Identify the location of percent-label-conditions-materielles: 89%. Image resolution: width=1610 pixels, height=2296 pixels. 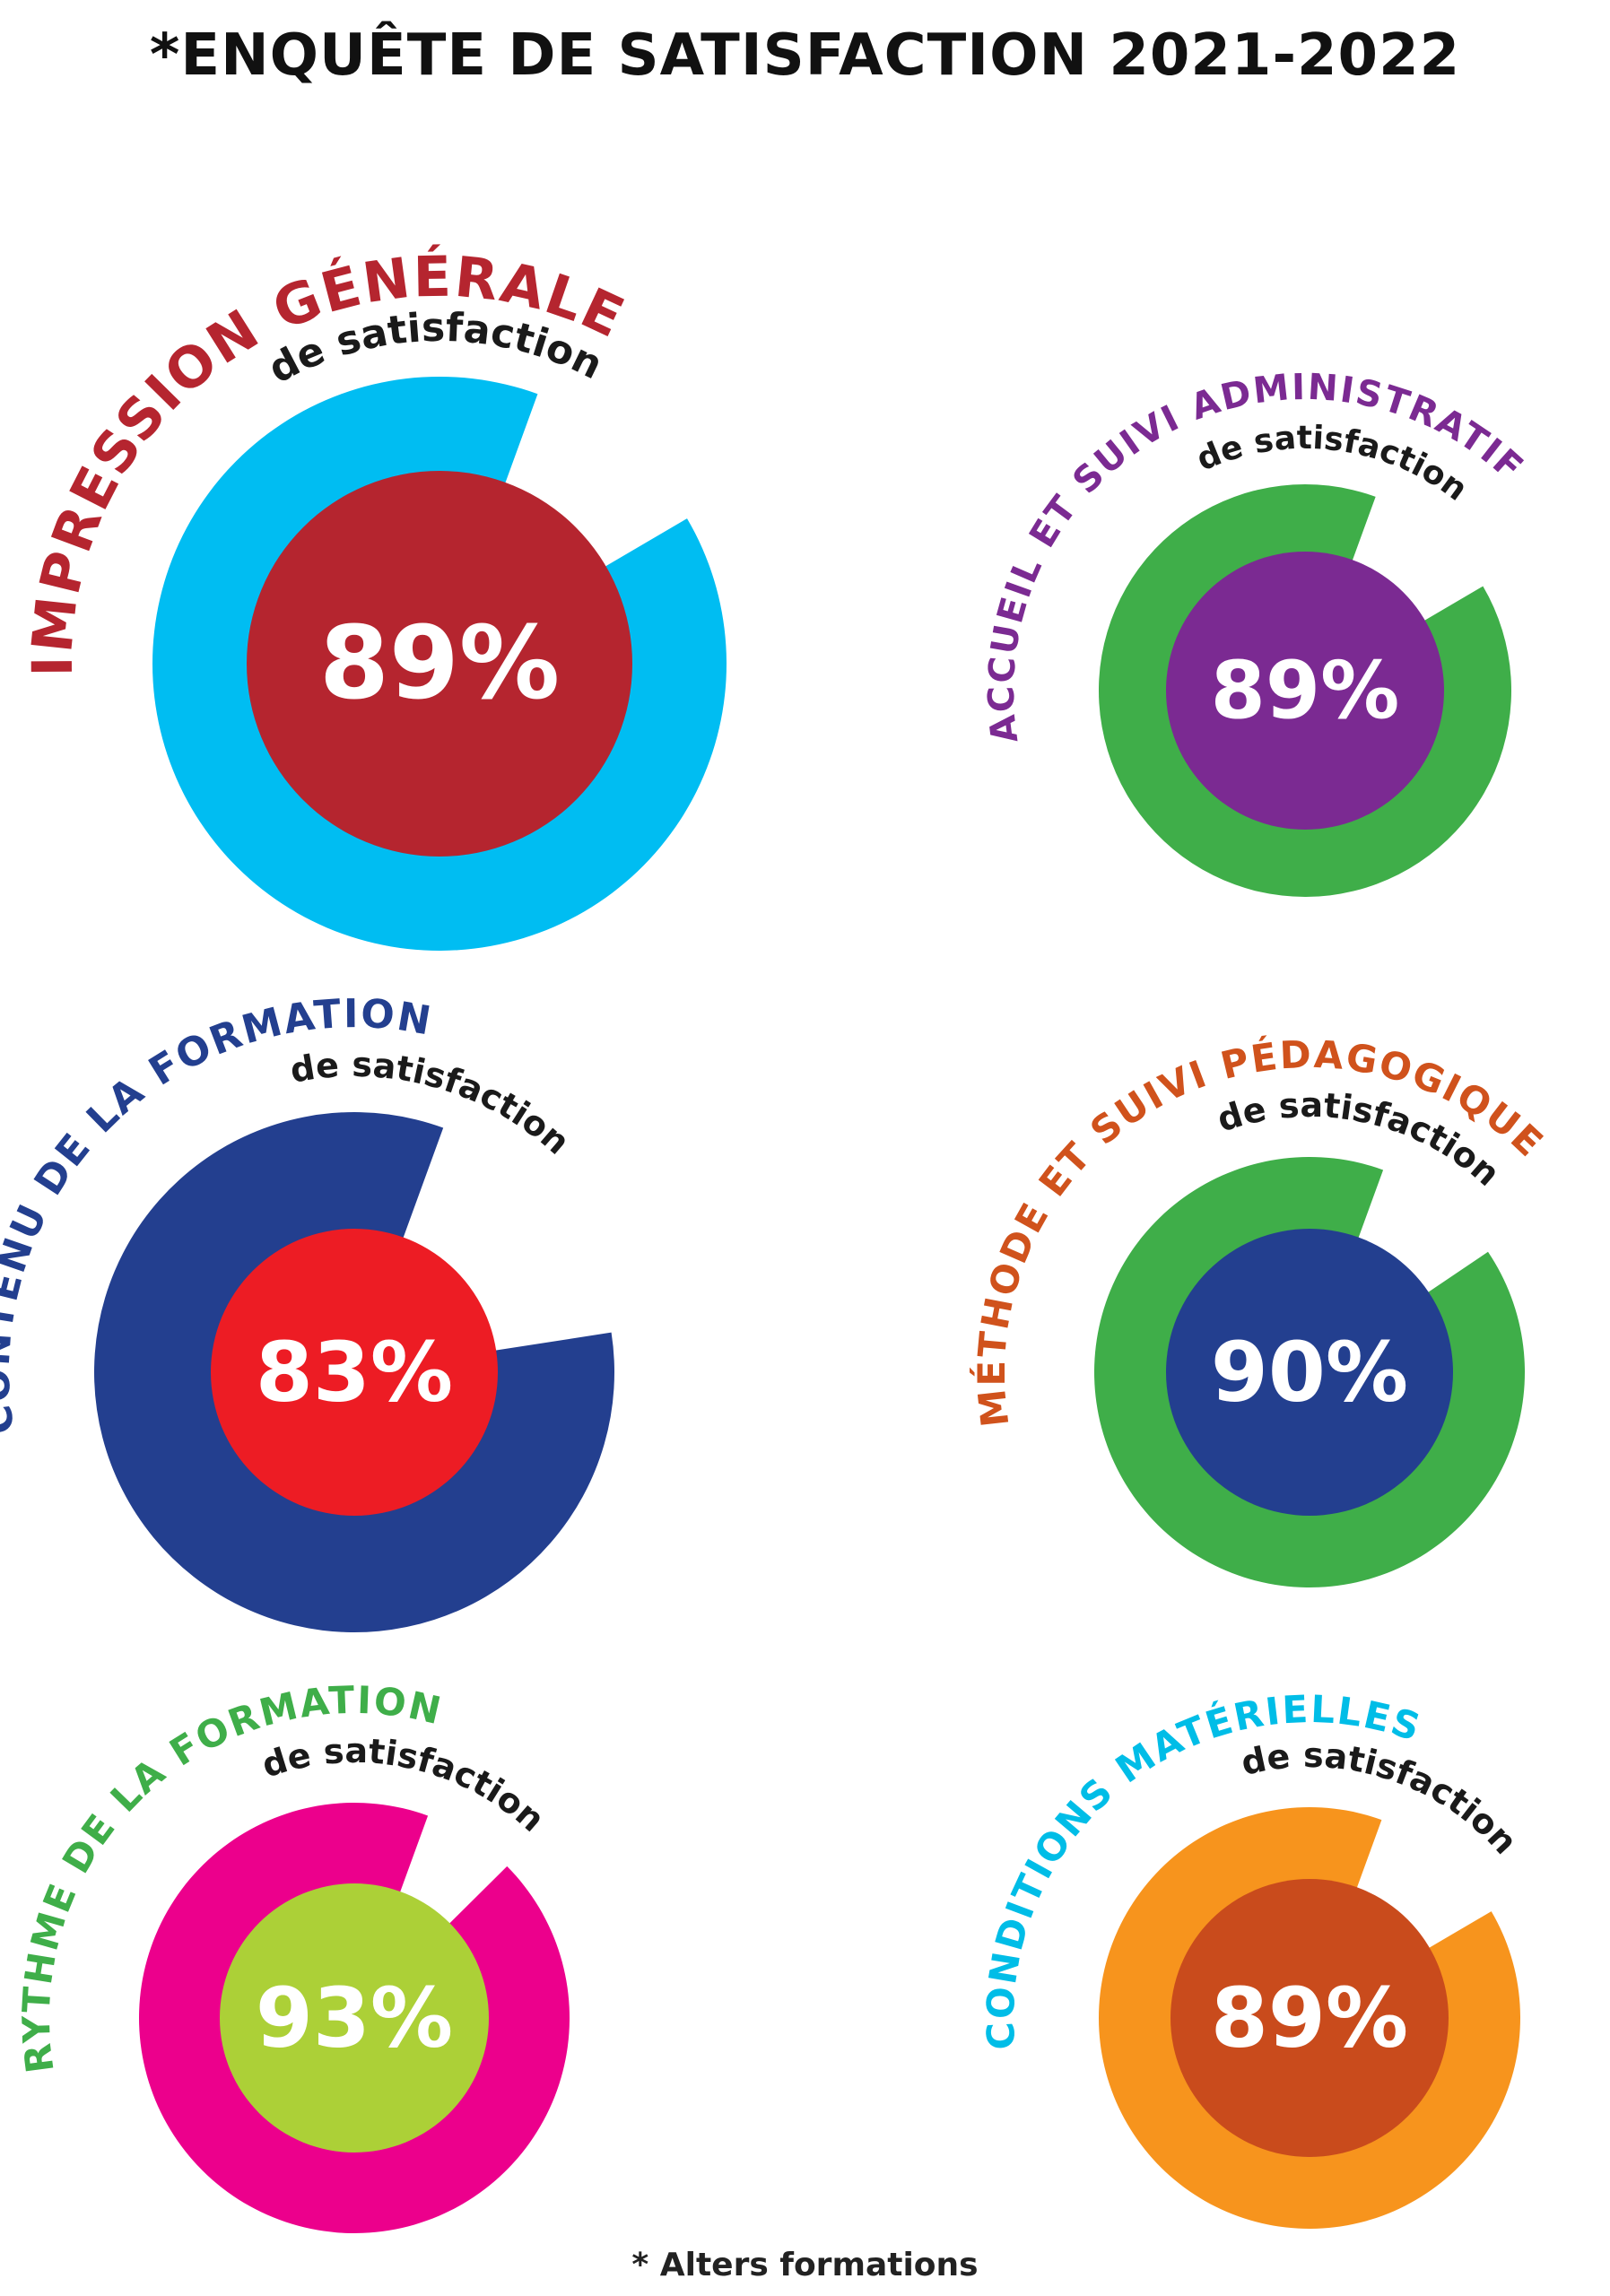
(1309, 2018).